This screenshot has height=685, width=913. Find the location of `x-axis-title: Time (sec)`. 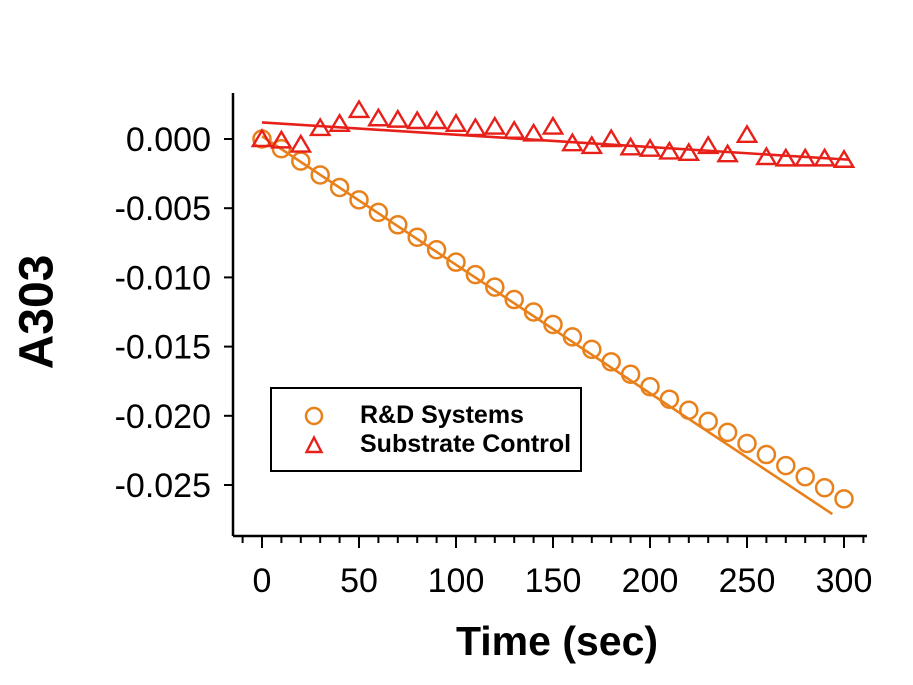

x-axis-title: Time (sec) is located at coordinates (557, 641).